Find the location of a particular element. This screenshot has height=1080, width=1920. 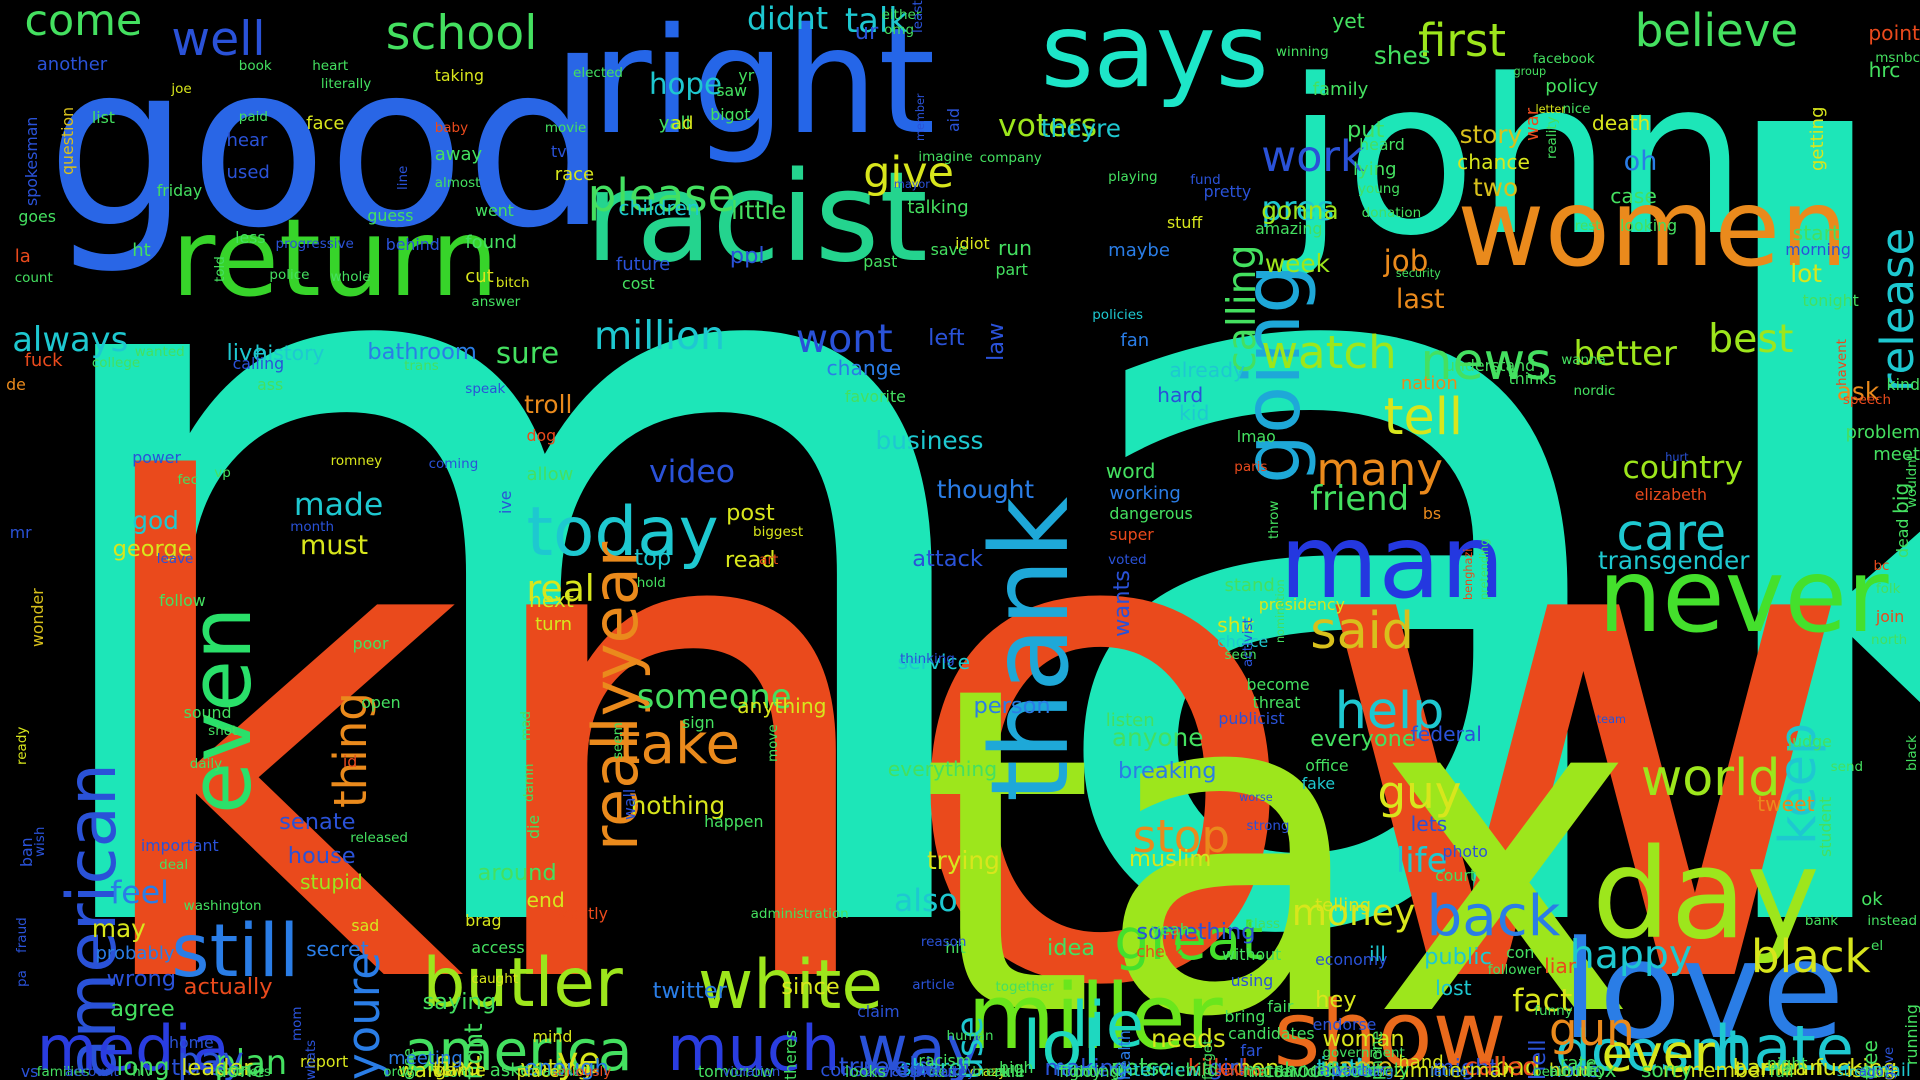

word-dangerous: dangerous is located at coordinates (1151, 514).